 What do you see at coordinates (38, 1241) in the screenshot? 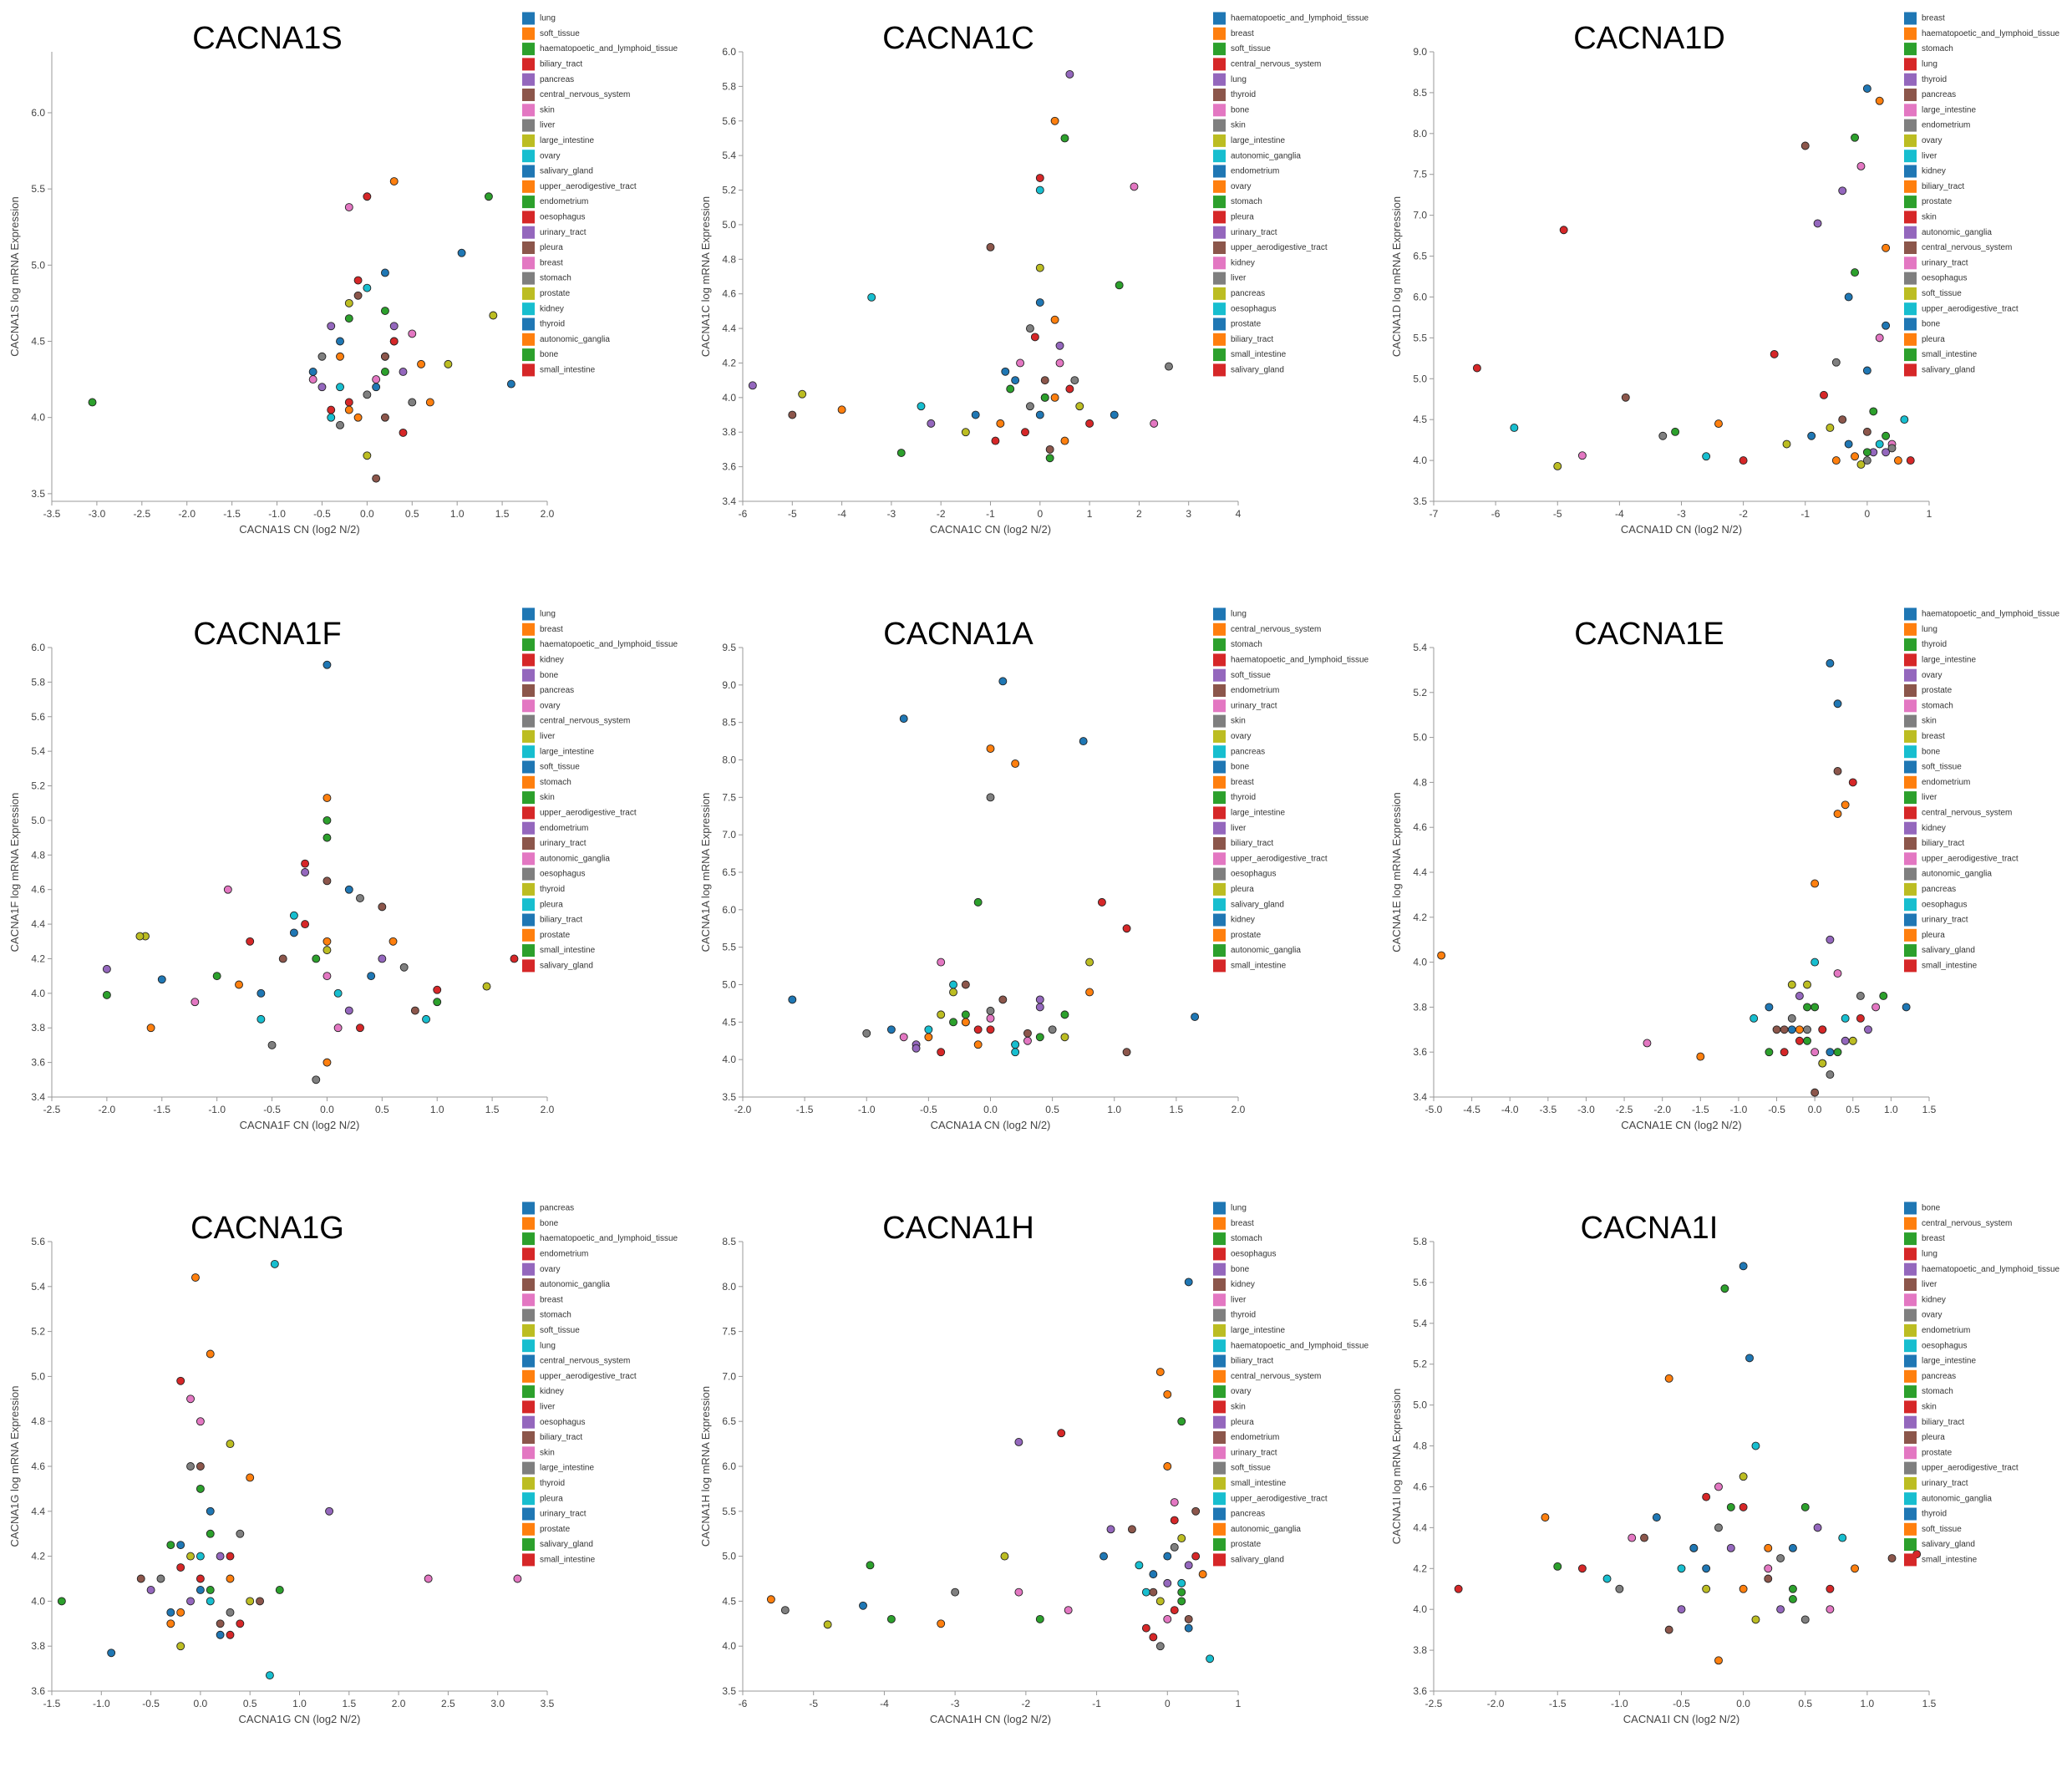
I see `y-tick-label: 5.6` at bounding box center [38, 1241].